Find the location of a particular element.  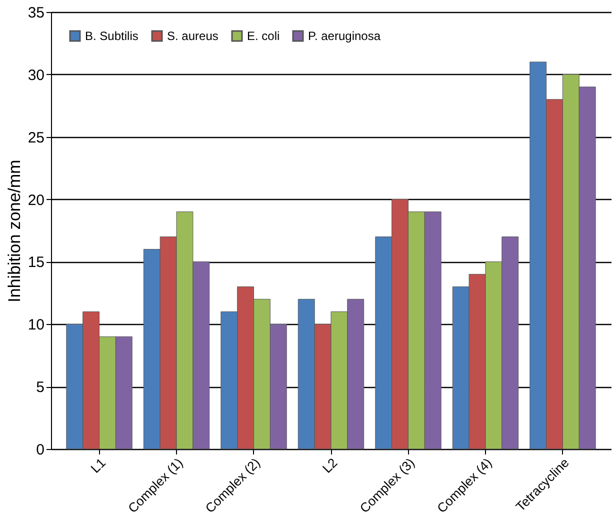

y-tick-label: 20 is located at coordinates (36, 200).